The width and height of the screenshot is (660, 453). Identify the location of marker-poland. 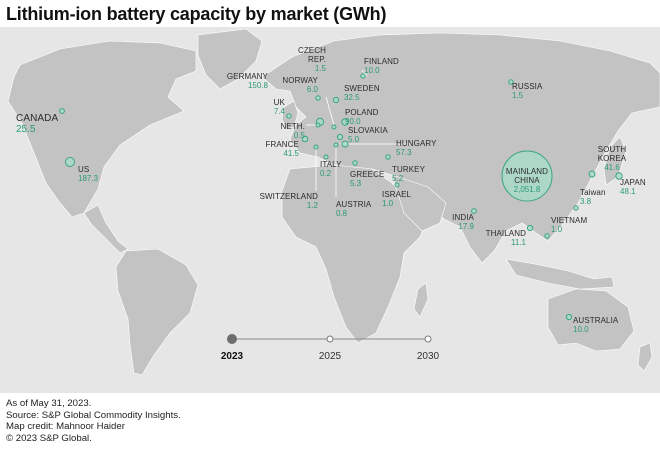
(345, 122).